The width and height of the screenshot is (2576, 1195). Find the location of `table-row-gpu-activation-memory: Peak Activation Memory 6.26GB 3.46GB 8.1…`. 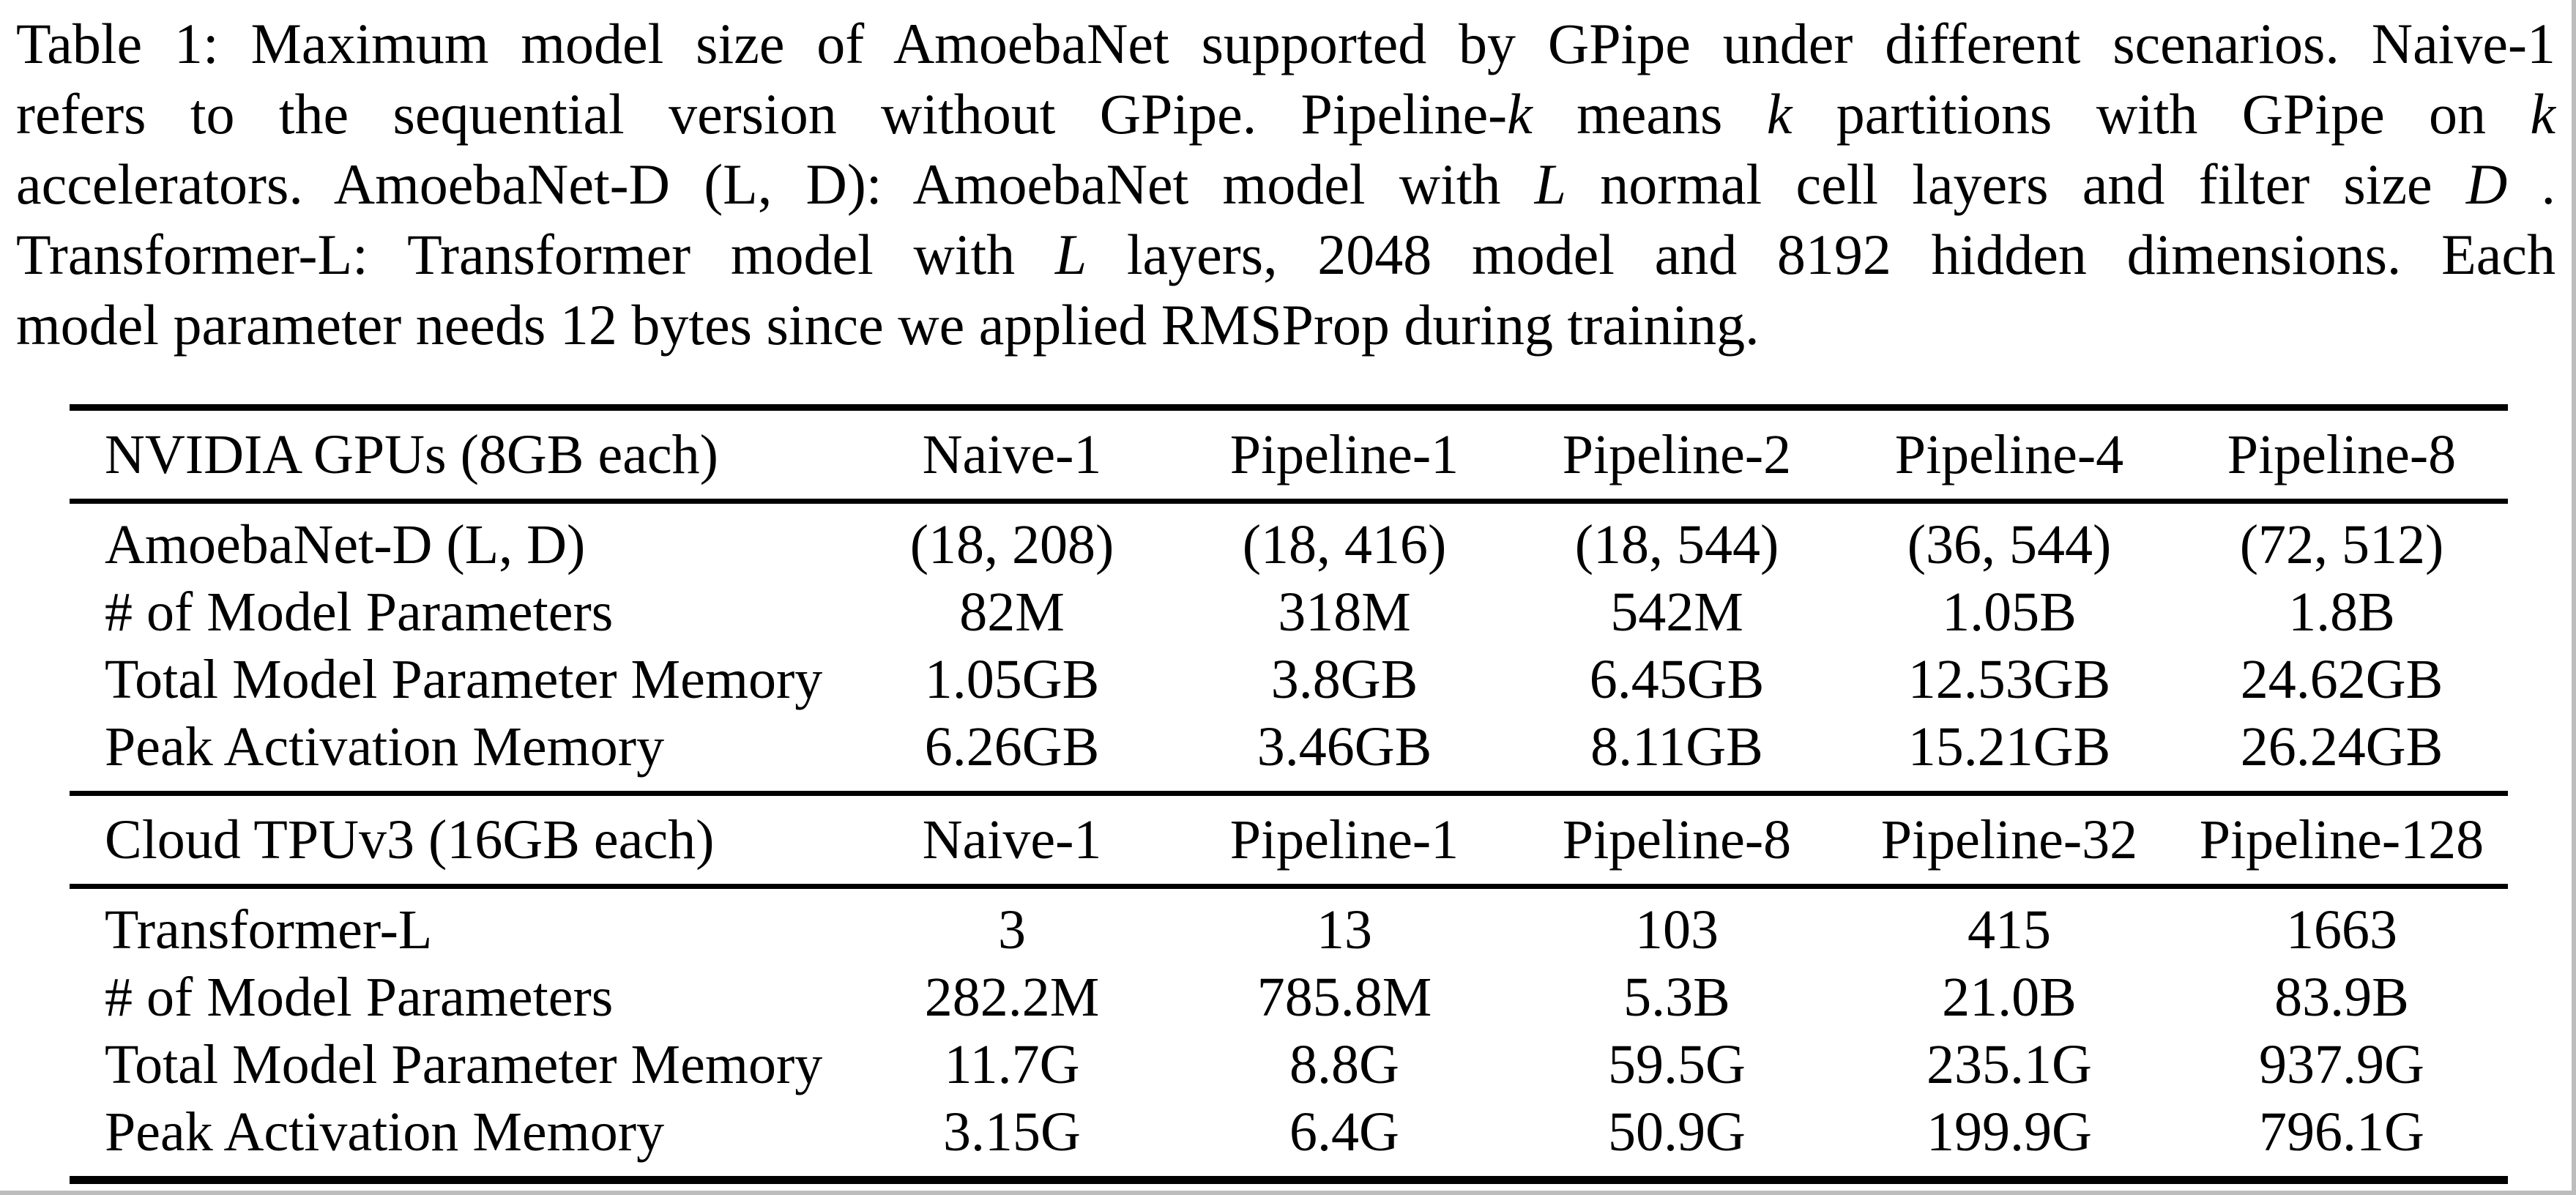

table-row-gpu-activation-memory: Peak Activation Memory 6.26GB 3.46GB 8.1… is located at coordinates (1289, 753).